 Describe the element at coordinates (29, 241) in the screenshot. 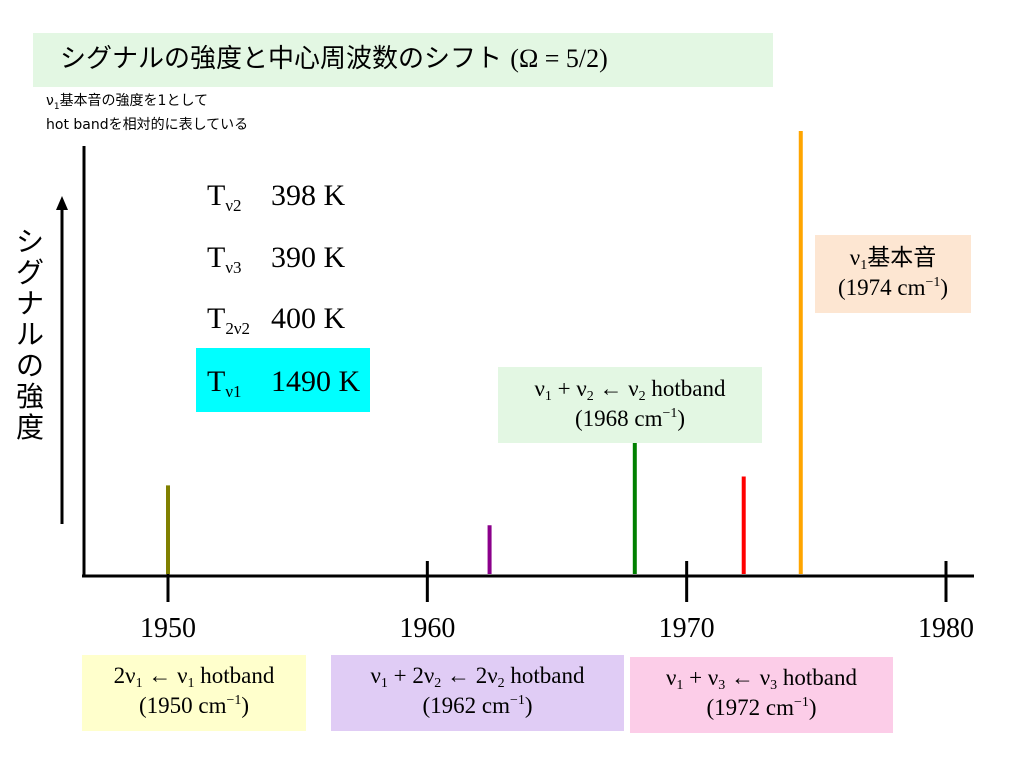

I see `y-label-char: シ` at that location.